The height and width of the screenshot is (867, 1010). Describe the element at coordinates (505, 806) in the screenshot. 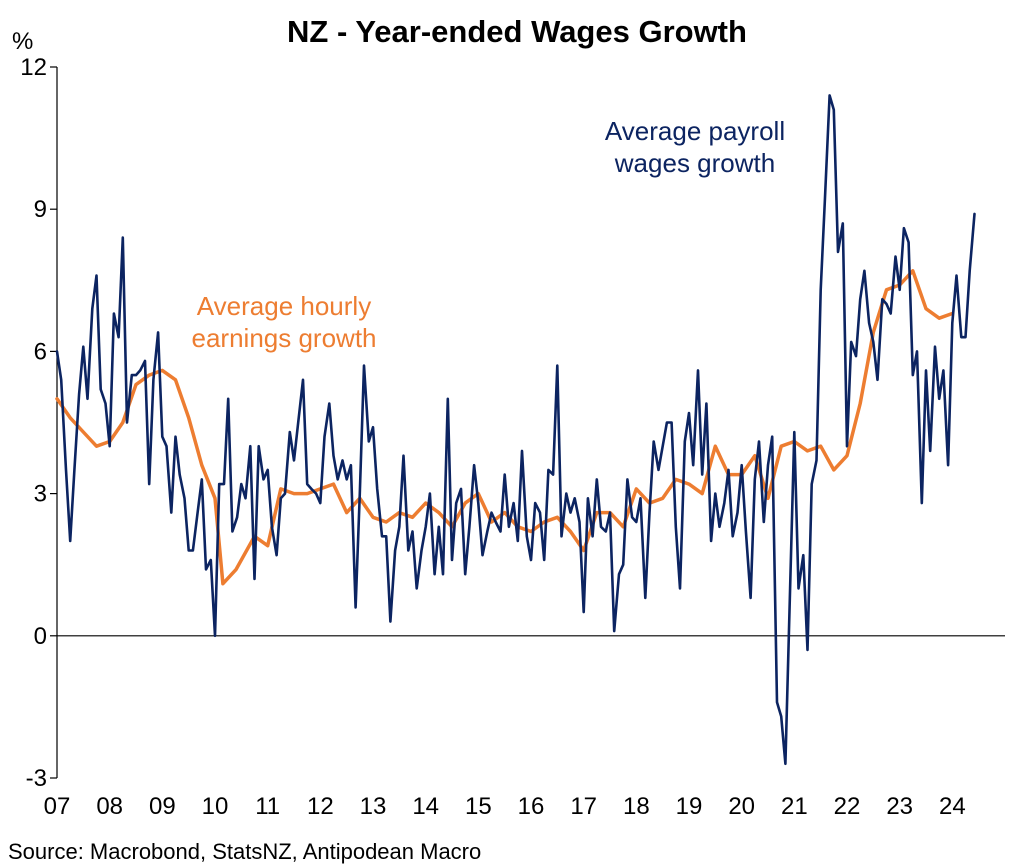

I see `x-axis: 07 08 09 10 11 12 13 14 15 16 17 18 19 20 21 22 23 24` at that location.